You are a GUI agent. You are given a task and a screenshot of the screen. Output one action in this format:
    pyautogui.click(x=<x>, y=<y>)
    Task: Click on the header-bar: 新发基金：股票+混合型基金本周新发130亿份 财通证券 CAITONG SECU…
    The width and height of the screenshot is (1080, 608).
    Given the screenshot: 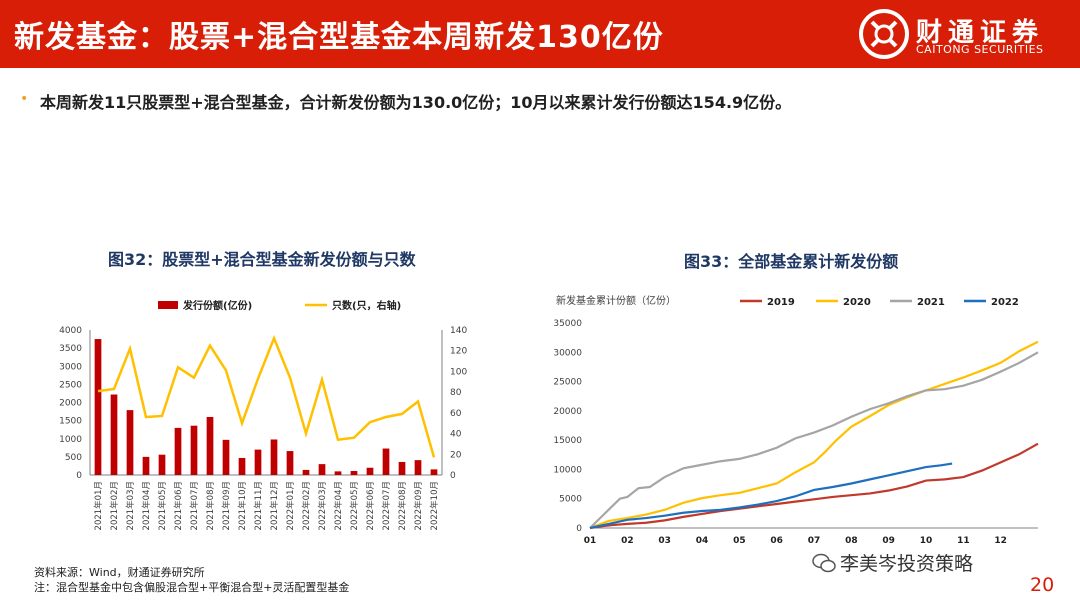 What is the action you would take?
    pyautogui.click(x=540, y=34)
    